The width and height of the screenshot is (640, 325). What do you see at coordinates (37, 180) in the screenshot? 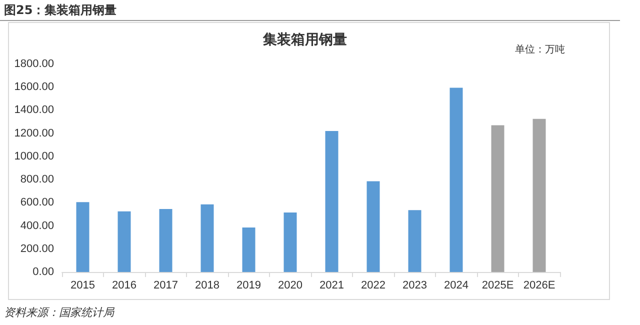
I see `y-tick-label: 800.00` at bounding box center [37, 180].